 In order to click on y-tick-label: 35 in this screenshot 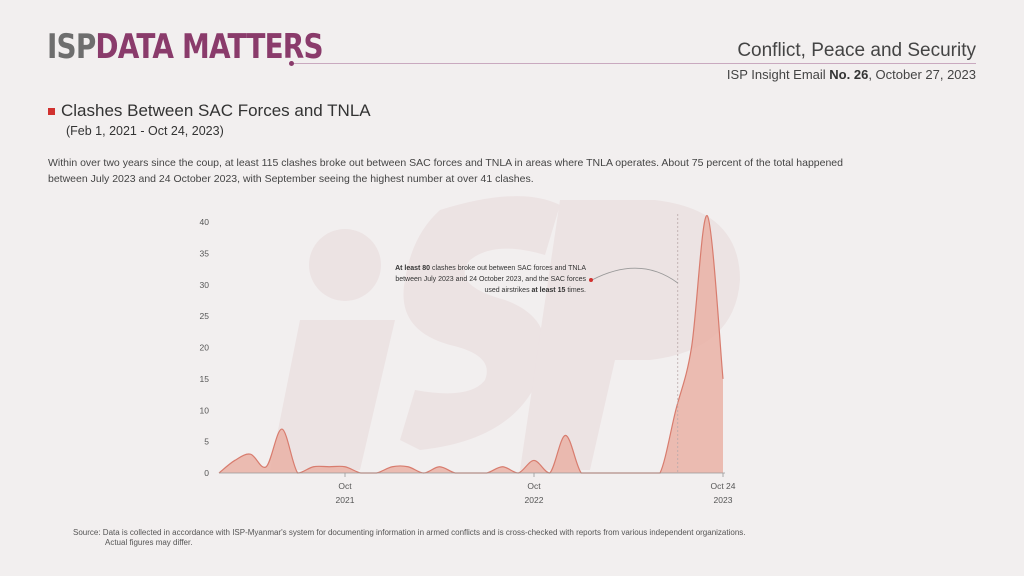, I will do `click(205, 253)`.